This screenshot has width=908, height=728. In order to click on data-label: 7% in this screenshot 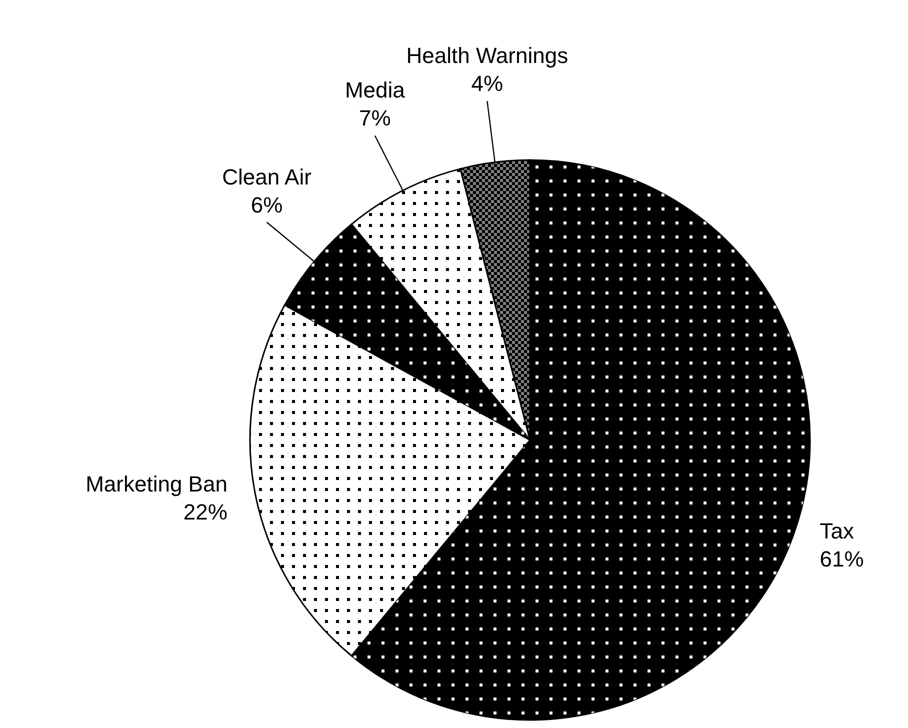, I will do `click(375, 118)`.